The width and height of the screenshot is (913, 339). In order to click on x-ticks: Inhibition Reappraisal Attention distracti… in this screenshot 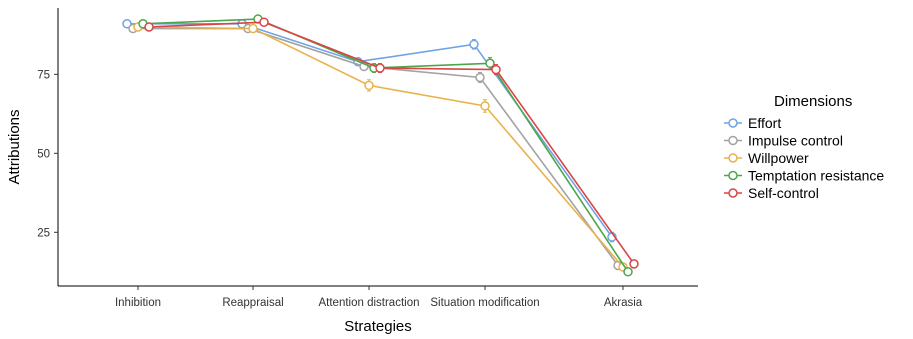, I will do `click(379, 297)`.